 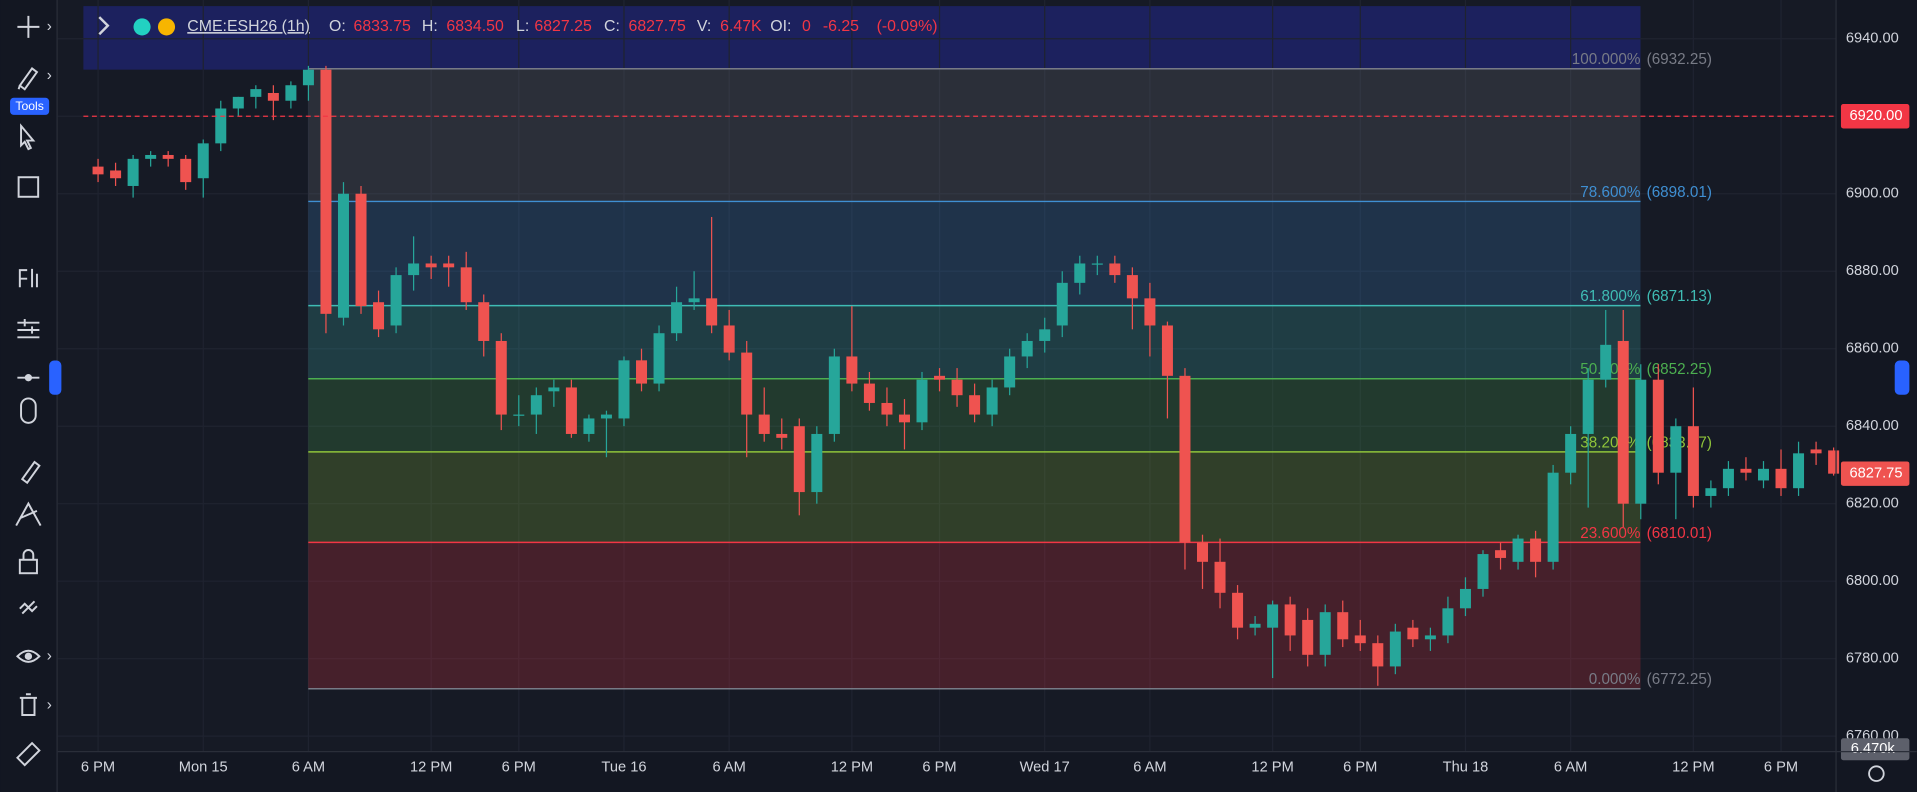 I want to click on symbol: CME:ESH26 (1h), so click(x=248, y=26).